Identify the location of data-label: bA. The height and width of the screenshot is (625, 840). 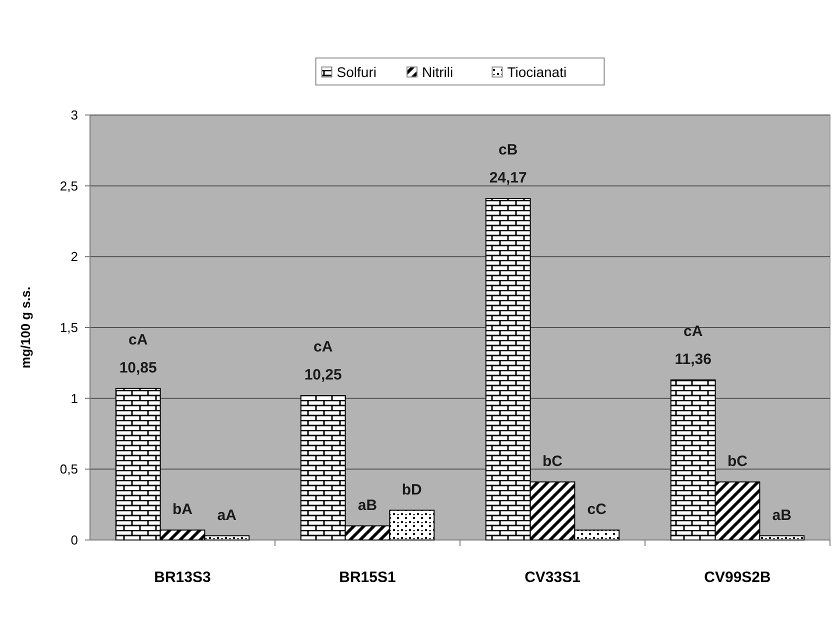
(182, 509).